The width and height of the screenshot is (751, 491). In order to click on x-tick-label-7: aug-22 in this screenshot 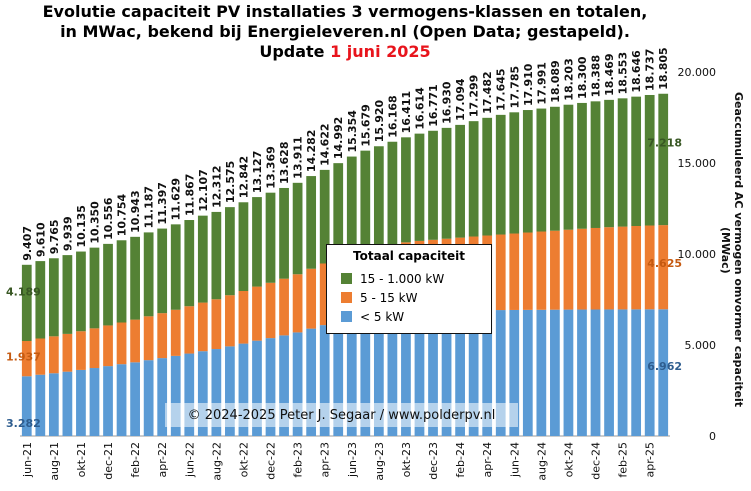, I will do `click(216, 461)`.